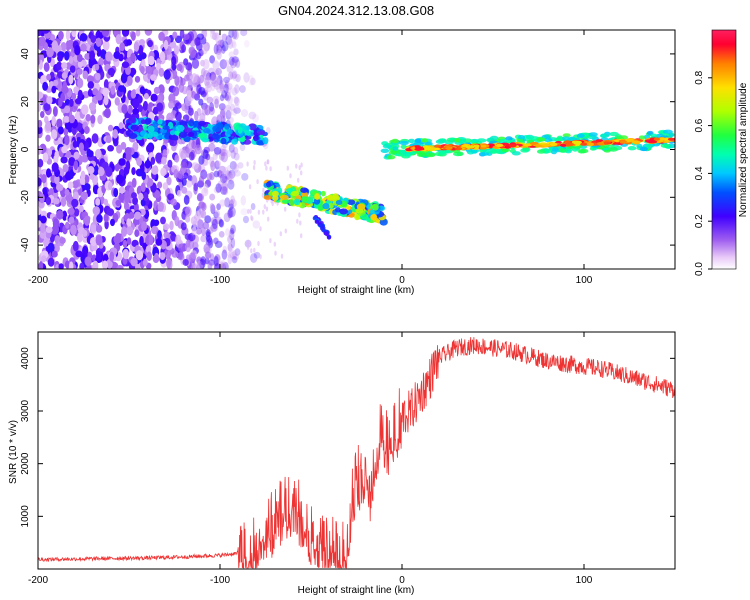  I want to click on x-tick-label: -100, so click(220, 580).